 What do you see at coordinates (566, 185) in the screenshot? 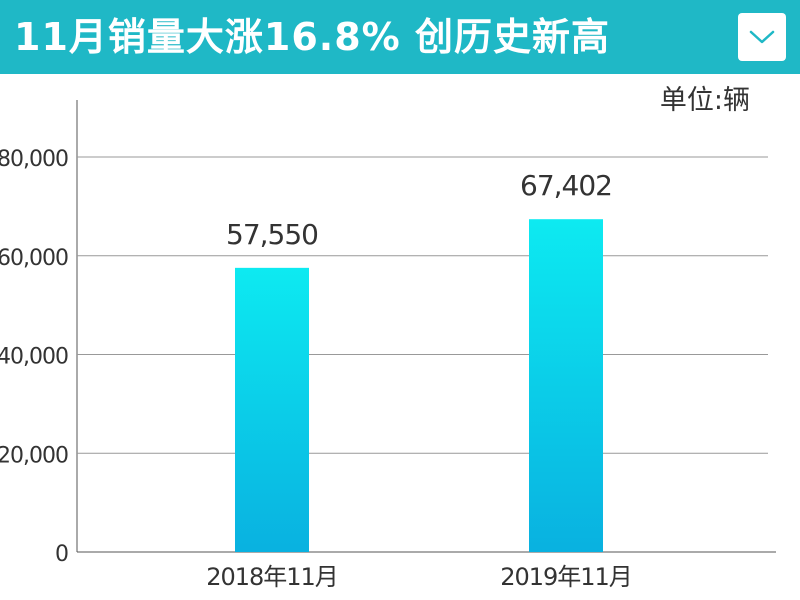
I see `data-label: 67,402` at bounding box center [566, 185].